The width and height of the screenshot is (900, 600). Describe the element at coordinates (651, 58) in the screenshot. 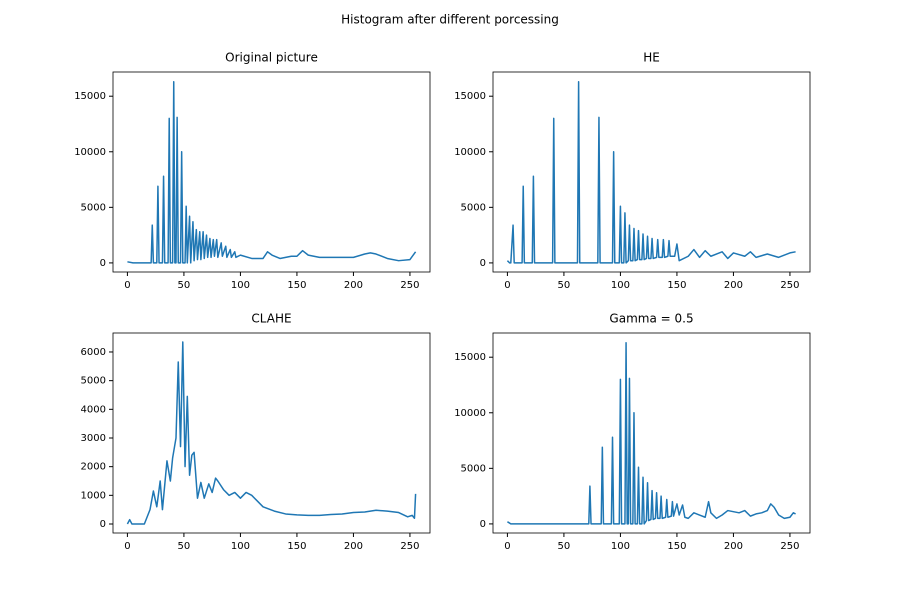

I see `subplot-title: HE` at that location.